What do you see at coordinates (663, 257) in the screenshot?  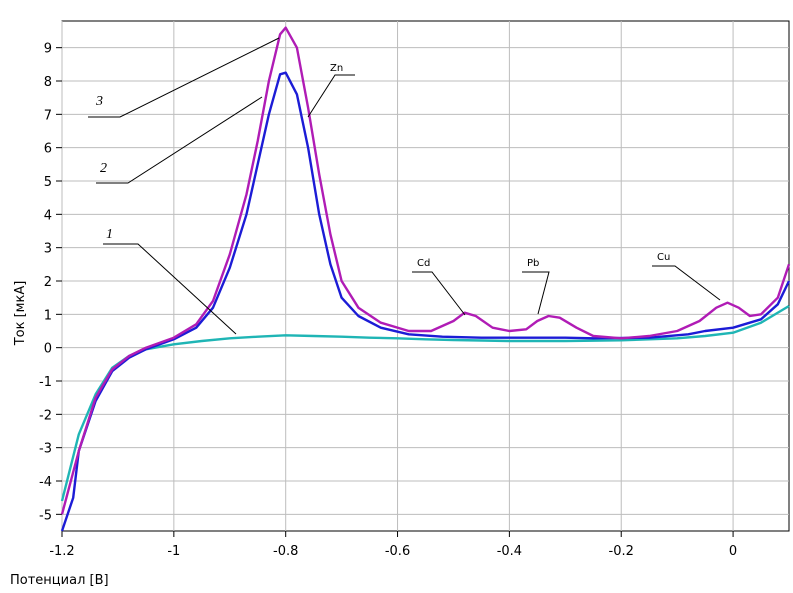 I see `peak-label-cu: Cu` at bounding box center [663, 257].